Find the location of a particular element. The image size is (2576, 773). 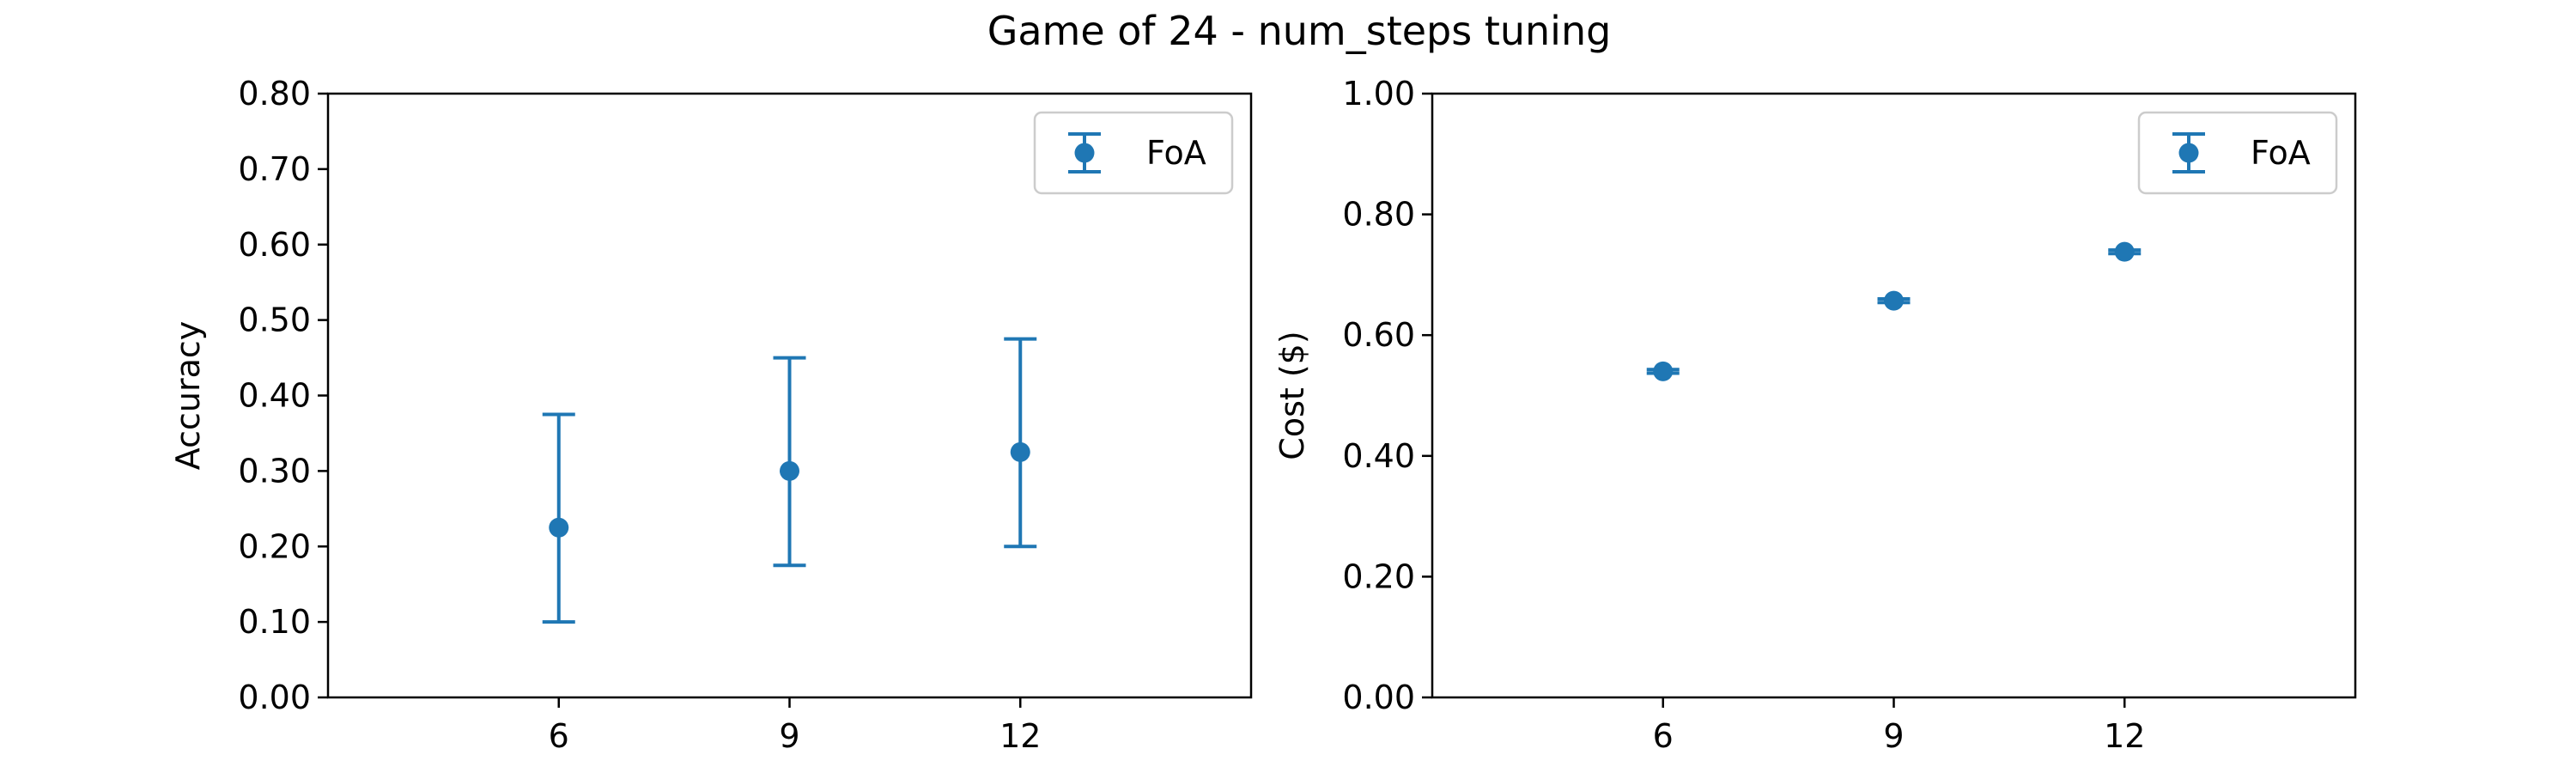

y-tick-label: 0.50 is located at coordinates (274, 320).